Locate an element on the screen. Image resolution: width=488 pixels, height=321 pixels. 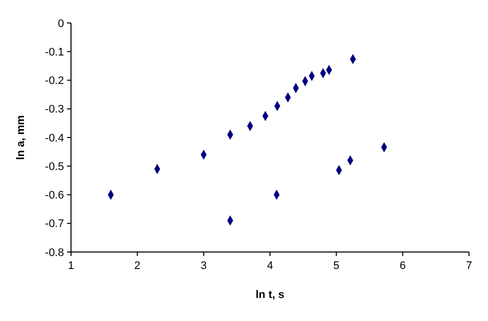
x-axis-title: ln t, s is located at coordinates (270, 295).